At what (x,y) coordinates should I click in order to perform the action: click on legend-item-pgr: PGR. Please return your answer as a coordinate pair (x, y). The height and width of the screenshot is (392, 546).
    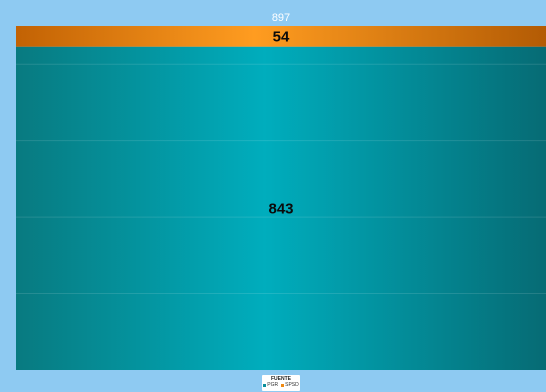
    Looking at the image, I should click on (270, 385).